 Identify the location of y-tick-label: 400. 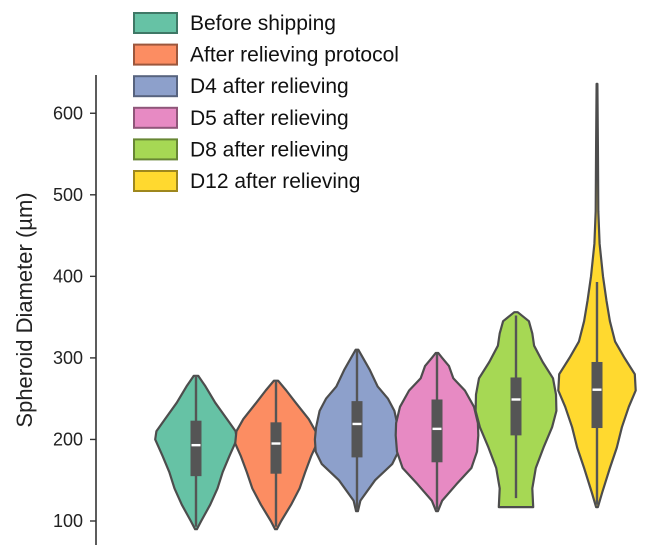
(68, 276).